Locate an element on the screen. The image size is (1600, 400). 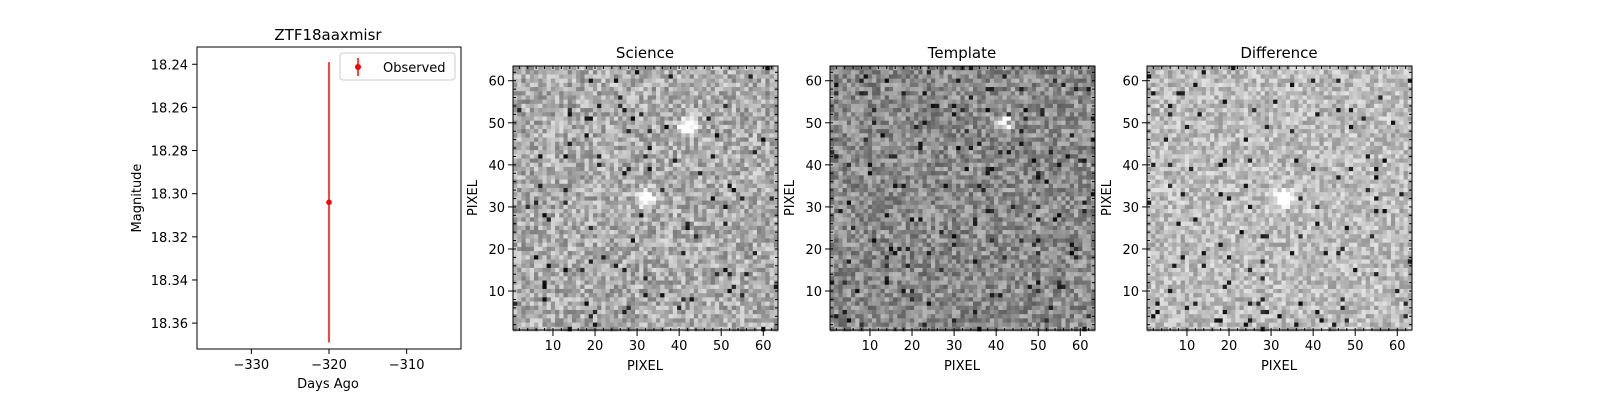
x-tick-label: 20 is located at coordinates (595, 346).